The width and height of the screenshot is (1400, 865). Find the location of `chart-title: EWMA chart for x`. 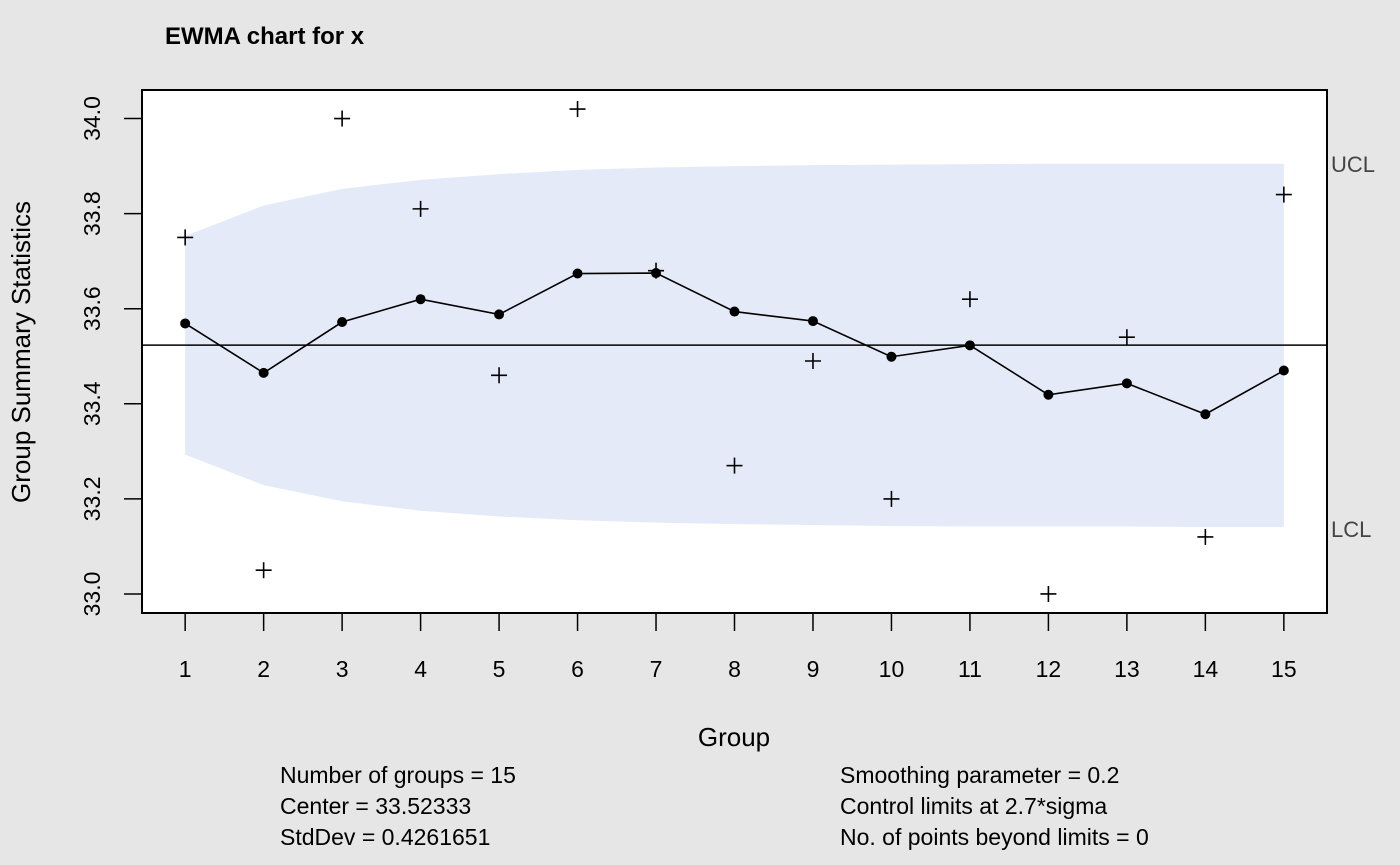

chart-title: EWMA chart for x is located at coordinates (265, 36).